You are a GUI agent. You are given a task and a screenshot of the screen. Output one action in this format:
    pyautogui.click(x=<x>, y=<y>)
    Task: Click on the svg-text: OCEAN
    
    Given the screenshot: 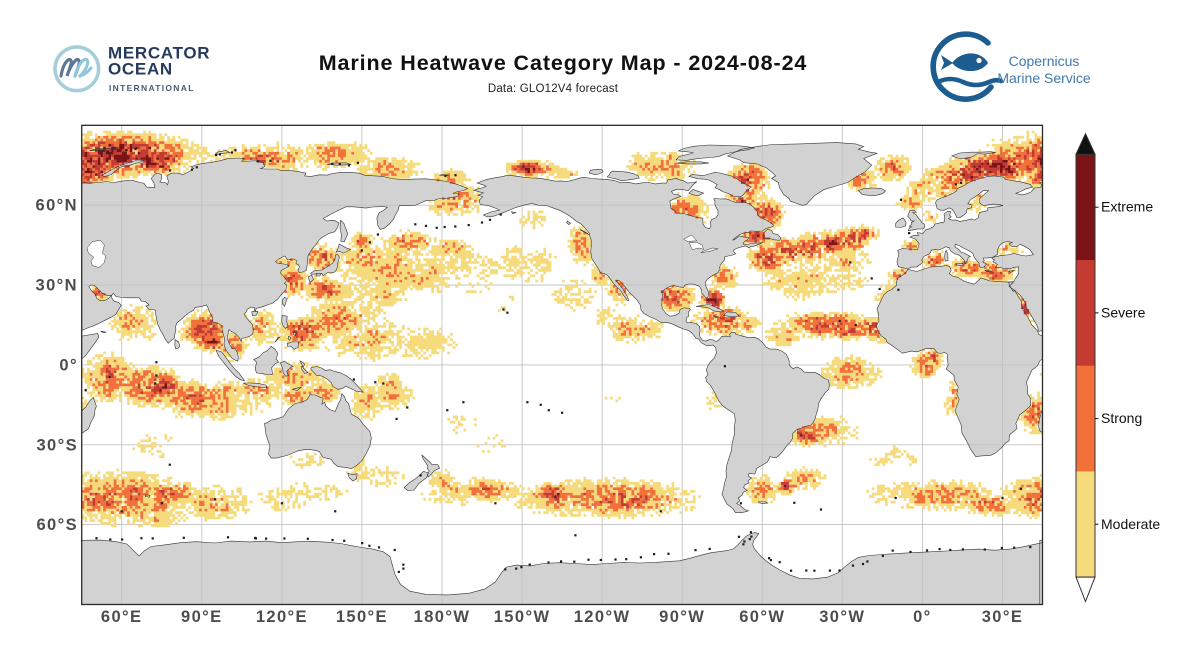 What is the action you would take?
    pyautogui.click(x=140, y=68)
    